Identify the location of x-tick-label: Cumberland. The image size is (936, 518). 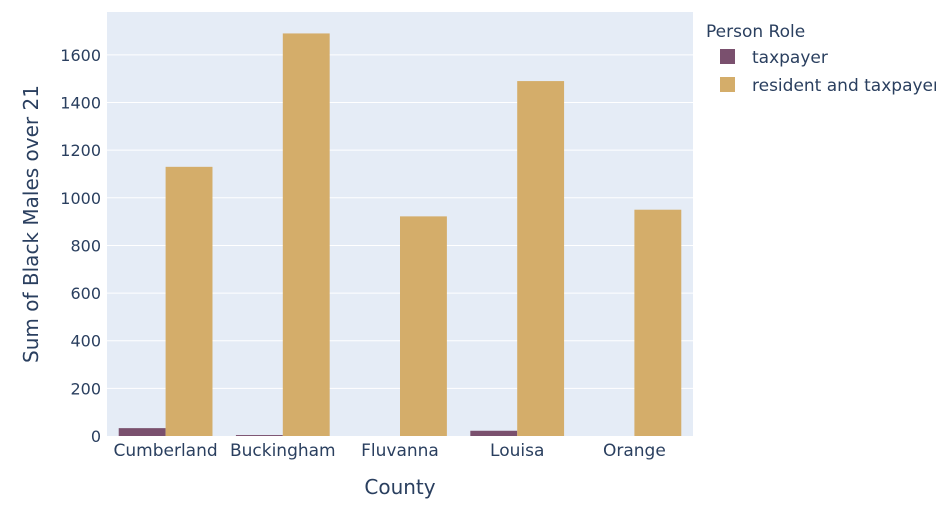
(166, 451).